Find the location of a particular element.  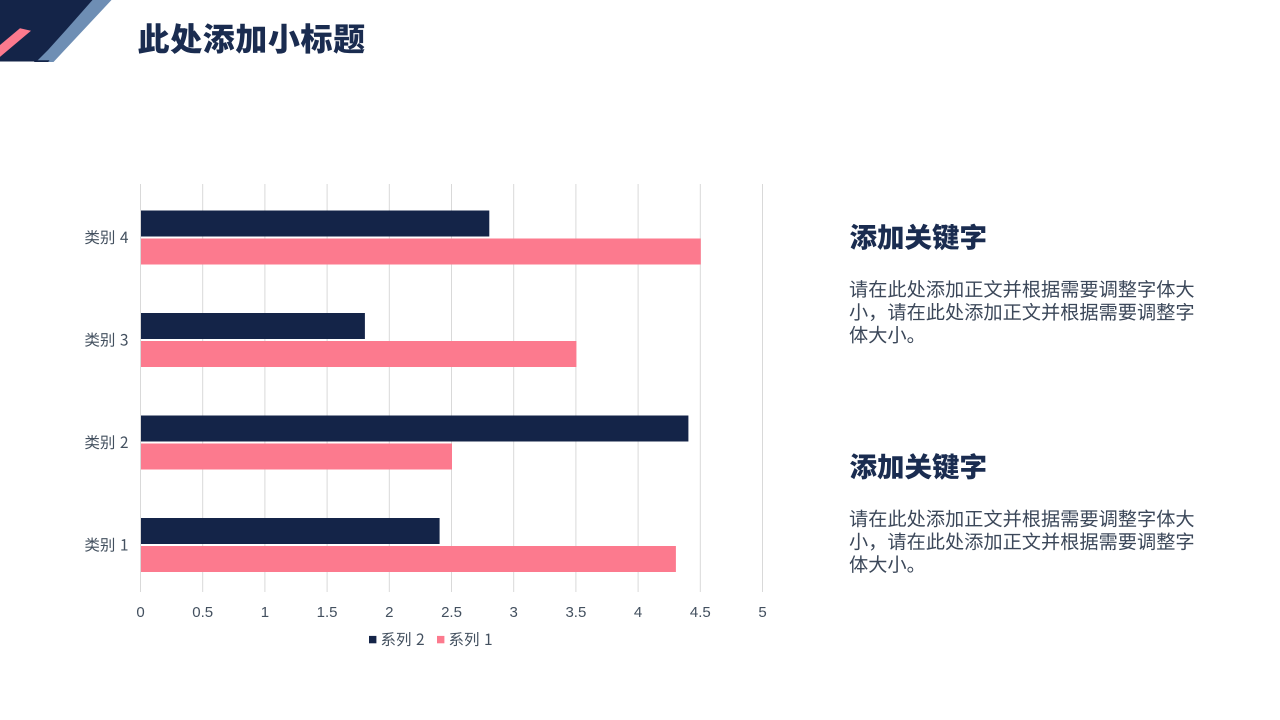

svg-text: 5 is located at coordinates (762, 612).